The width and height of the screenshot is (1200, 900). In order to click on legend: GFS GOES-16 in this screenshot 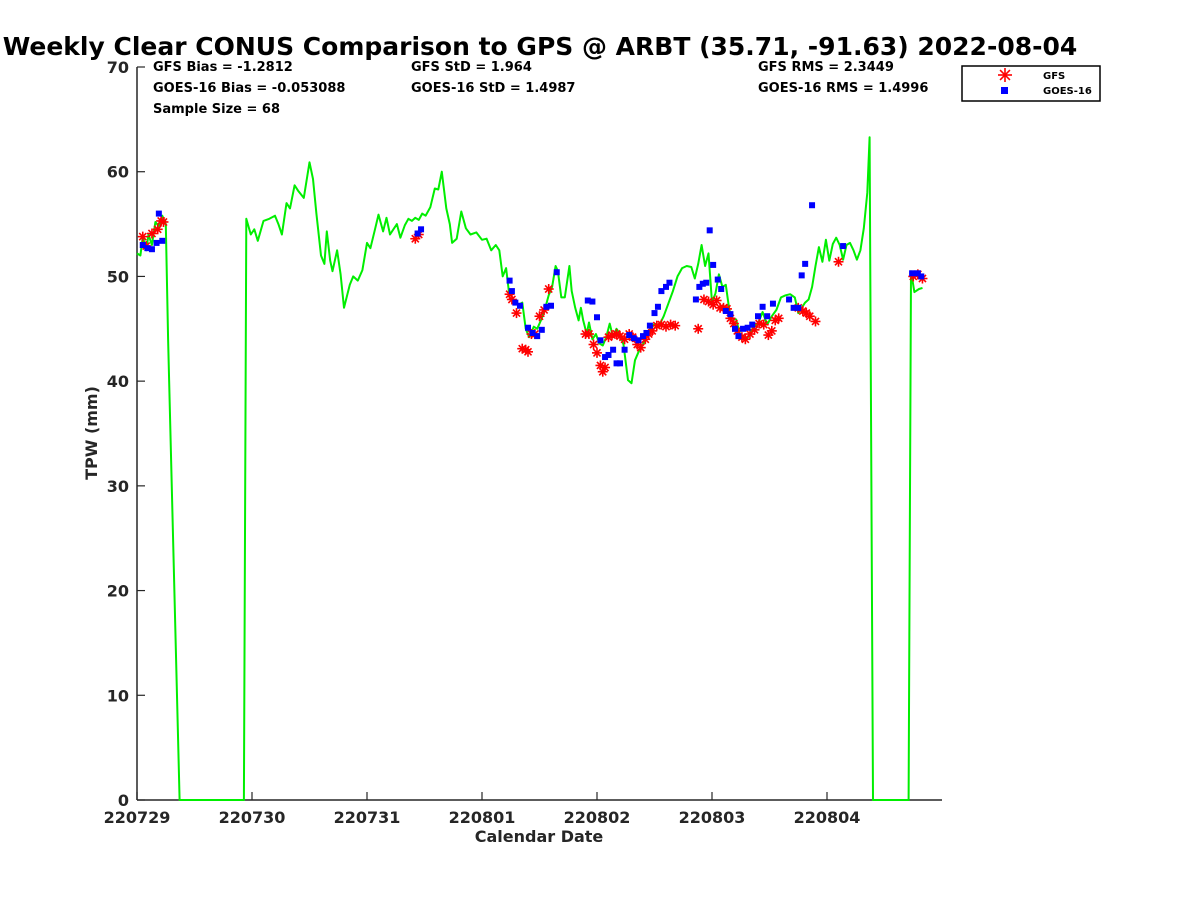, I will do `click(1031, 83)`.